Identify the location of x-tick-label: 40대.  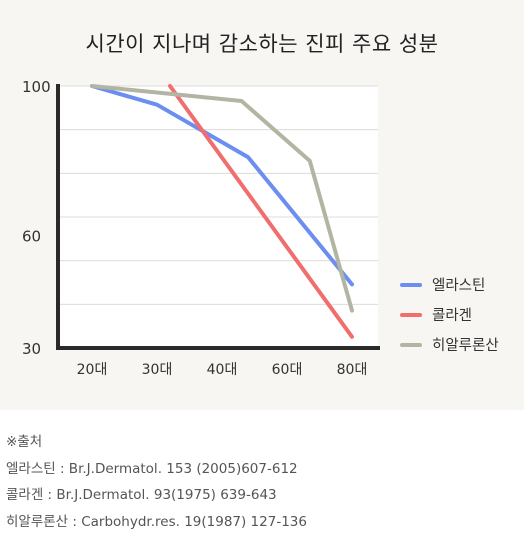
(222, 370).